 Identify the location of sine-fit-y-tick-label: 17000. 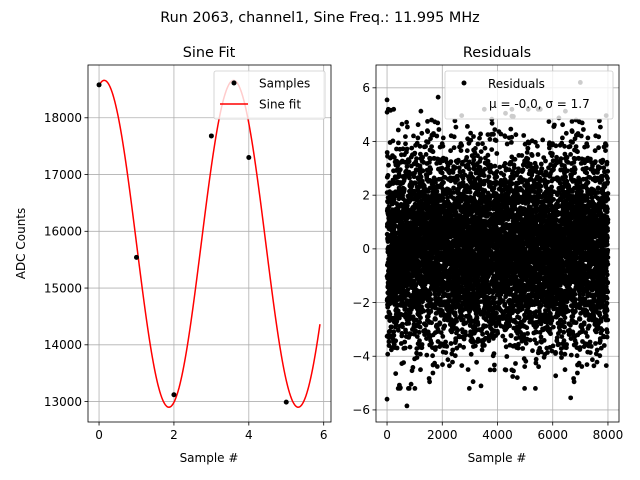
(63, 175).